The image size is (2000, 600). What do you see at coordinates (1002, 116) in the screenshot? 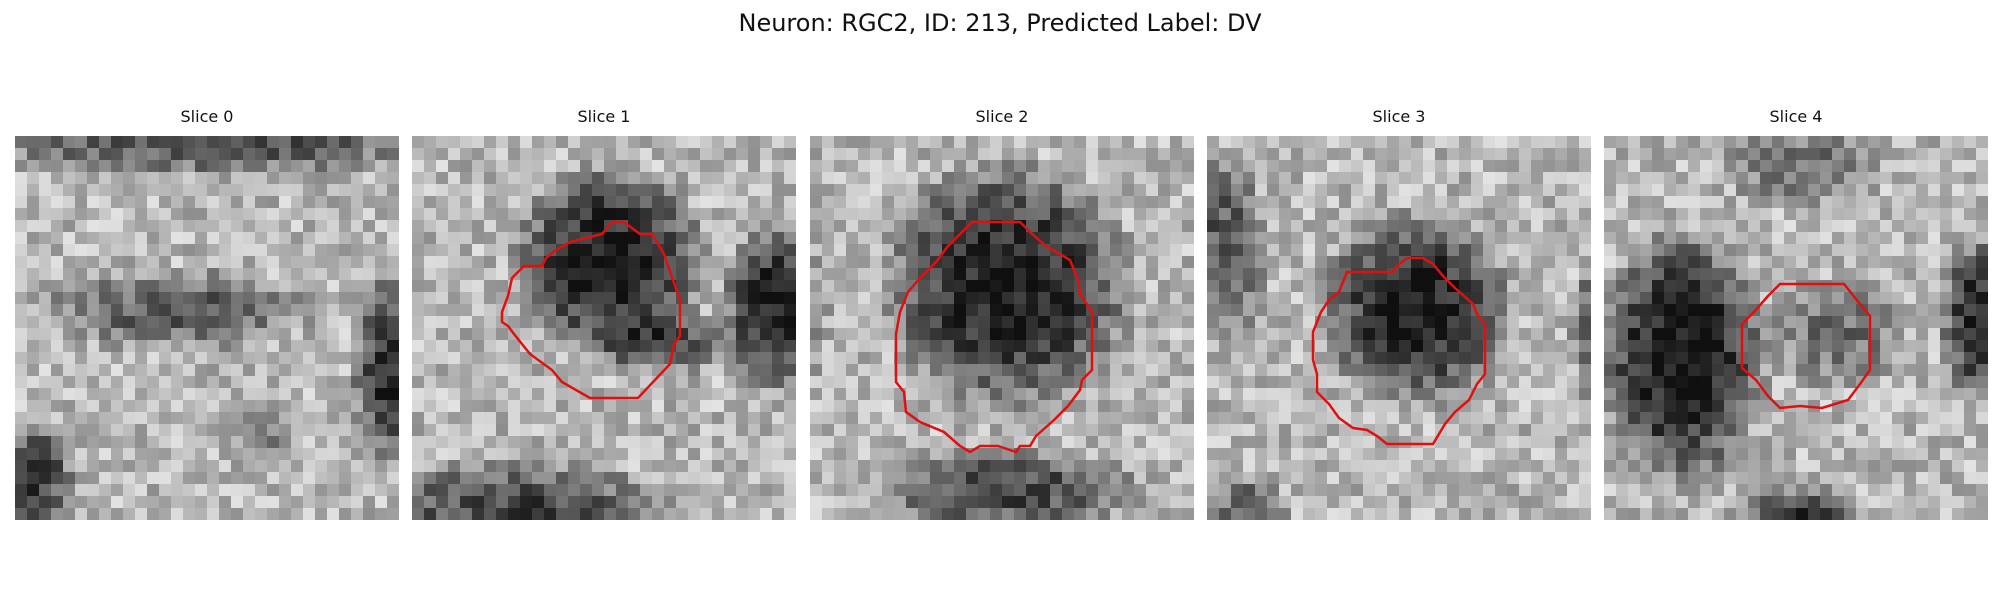
I see `slice-title-2: Slice 2` at bounding box center [1002, 116].